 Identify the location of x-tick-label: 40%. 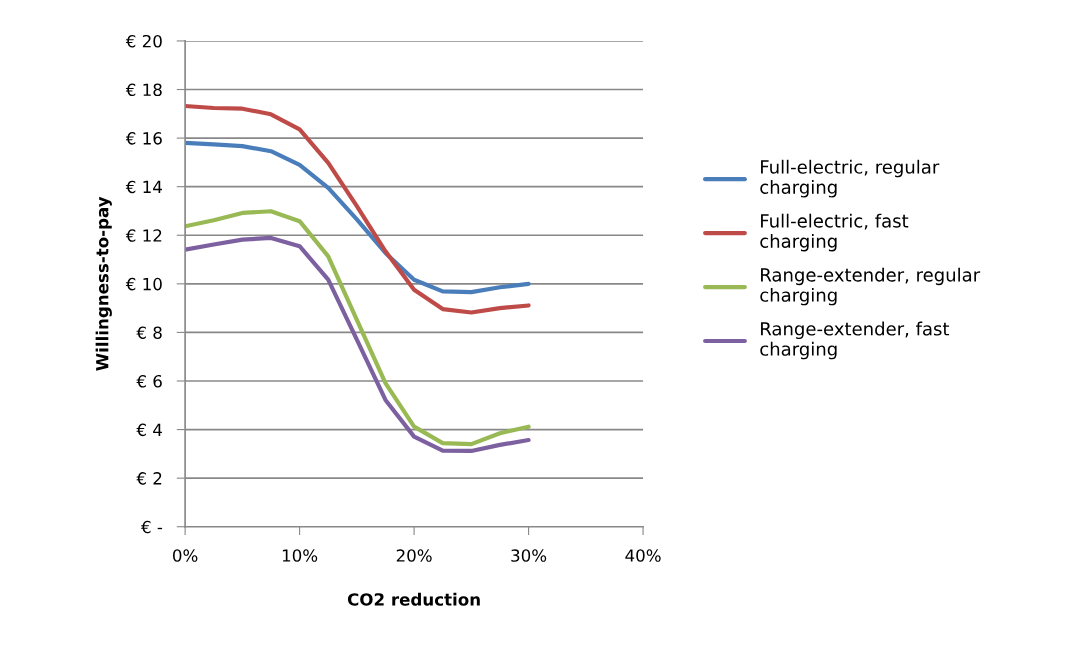
(643, 555).